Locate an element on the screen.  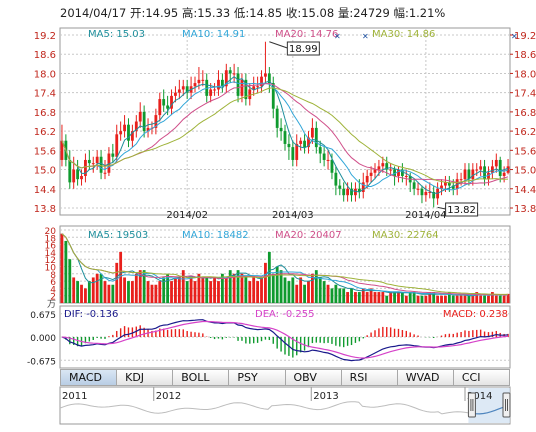
price-y-tick-left: 18.0 is located at coordinates (45, 74).